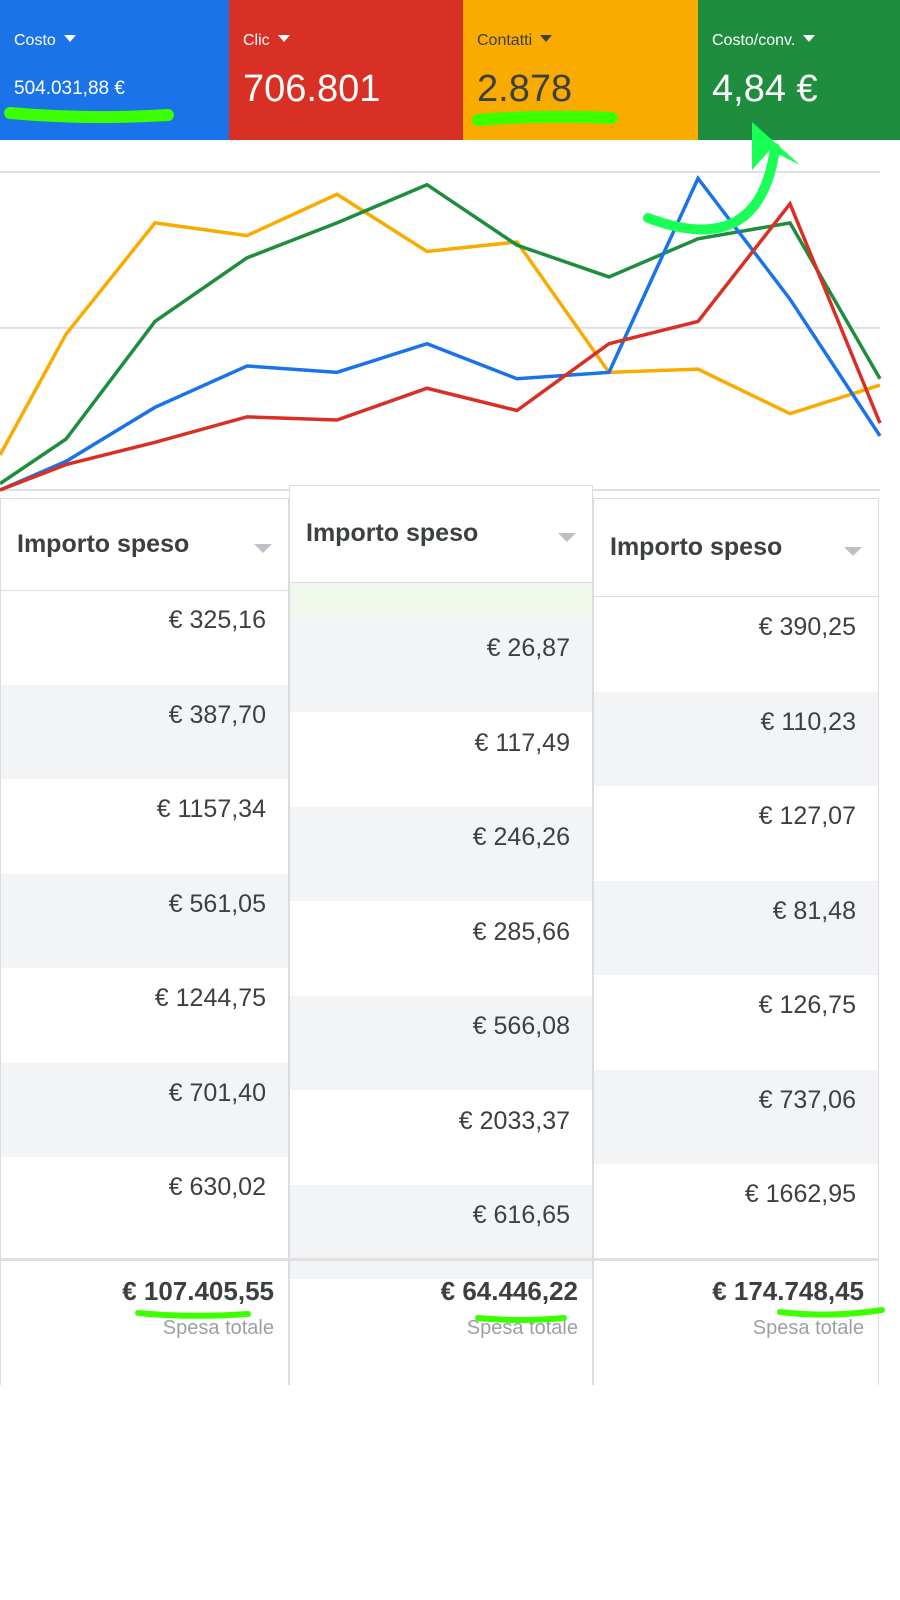 The height and width of the screenshot is (1600, 900). I want to click on table-row: € 110,23, so click(736, 738).